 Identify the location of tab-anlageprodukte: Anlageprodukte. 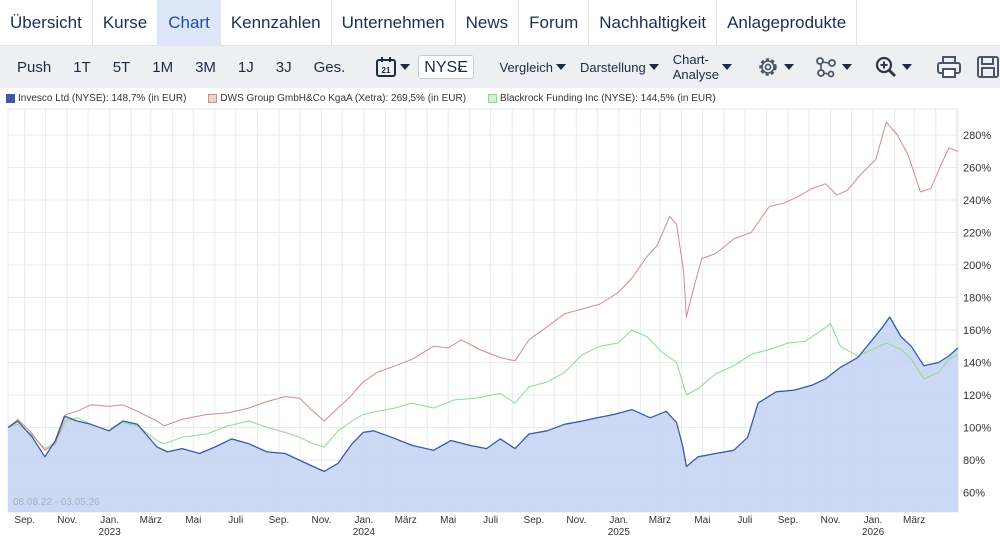
(787, 23).